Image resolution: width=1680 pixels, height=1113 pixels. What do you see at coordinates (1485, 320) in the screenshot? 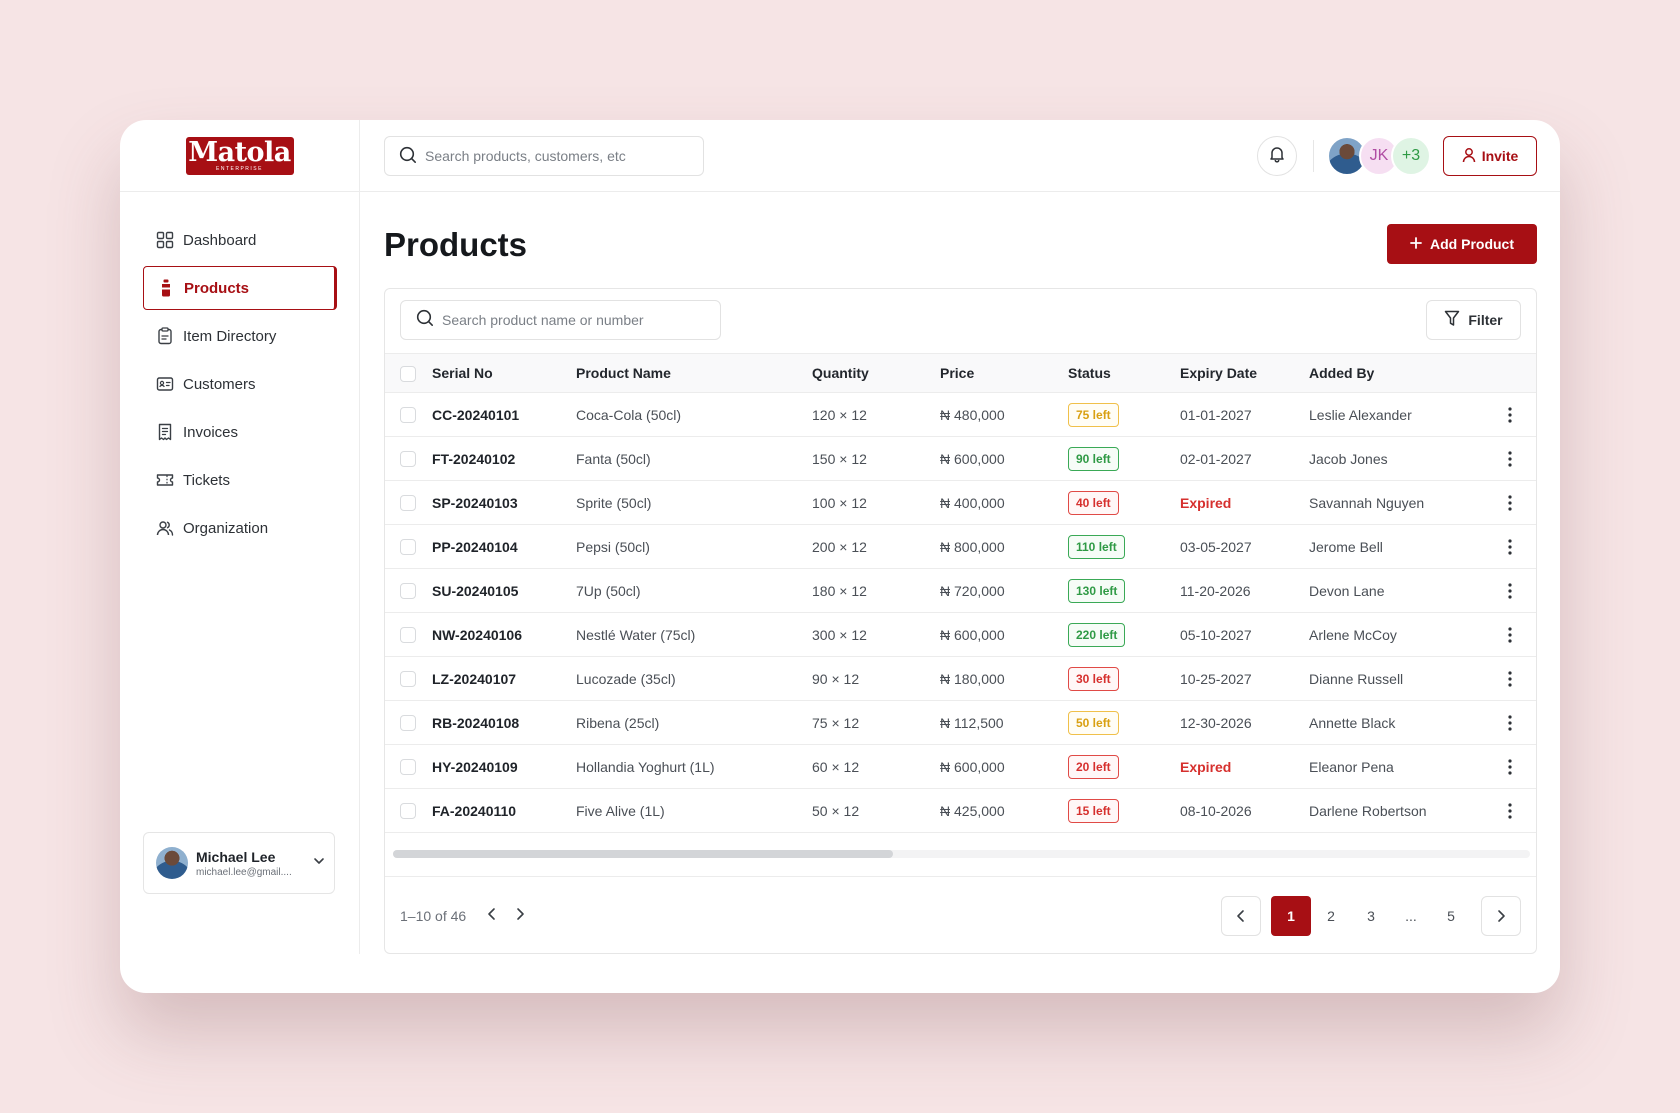
I see `filter-label: Filter` at bounding box center [1485, 320].